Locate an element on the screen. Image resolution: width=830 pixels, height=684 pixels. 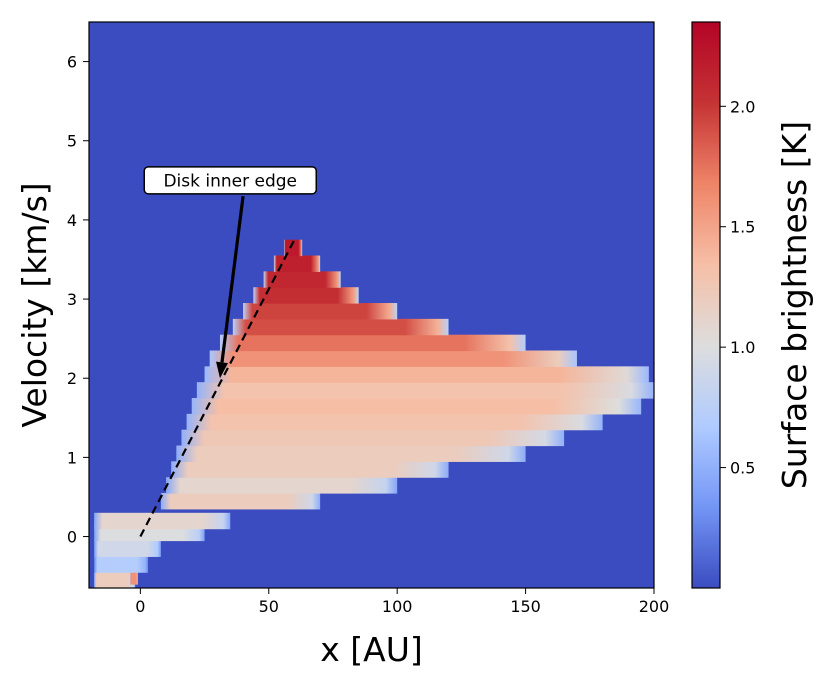
y-tick-label: 4 is located at coordinates (72, 220).